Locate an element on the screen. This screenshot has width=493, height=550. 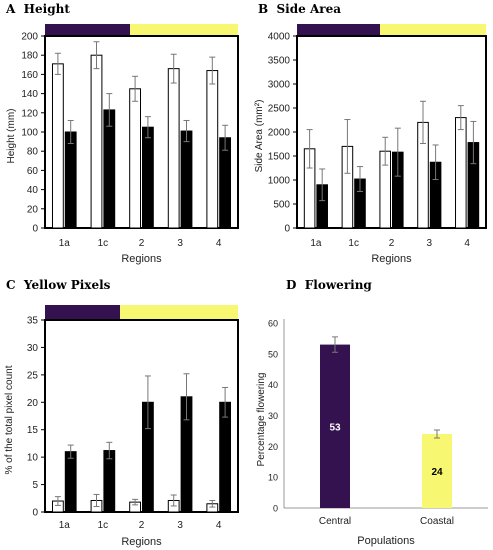
data-label: 24 is located at coordinates (437, 472).